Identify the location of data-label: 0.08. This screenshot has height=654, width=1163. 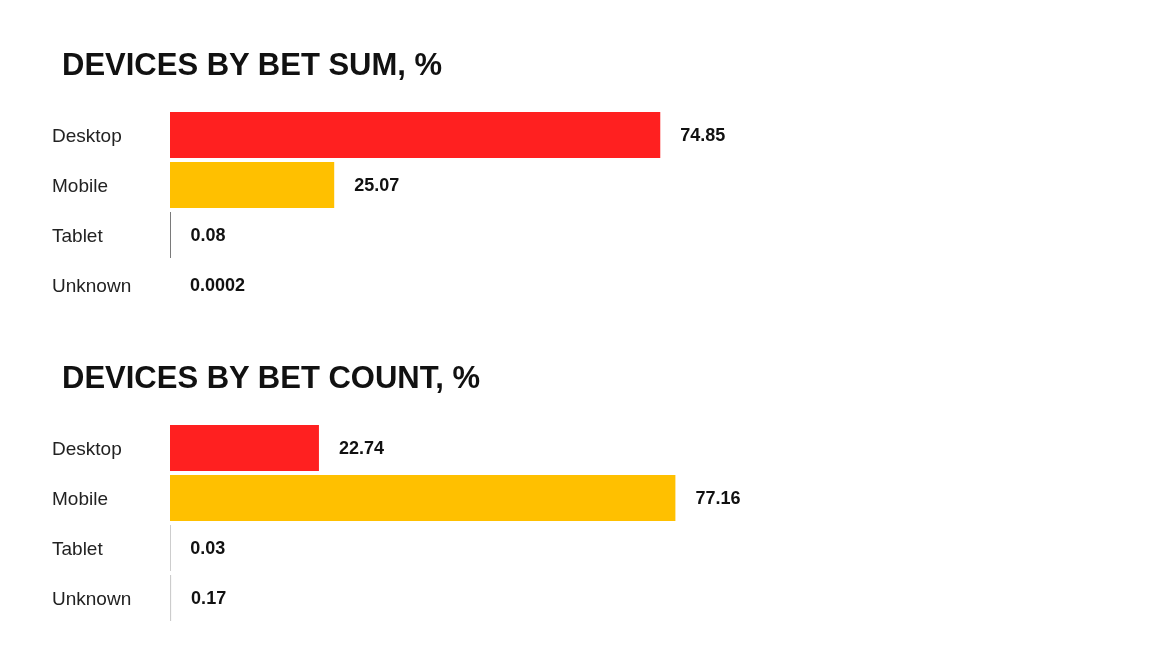
(208, 235).